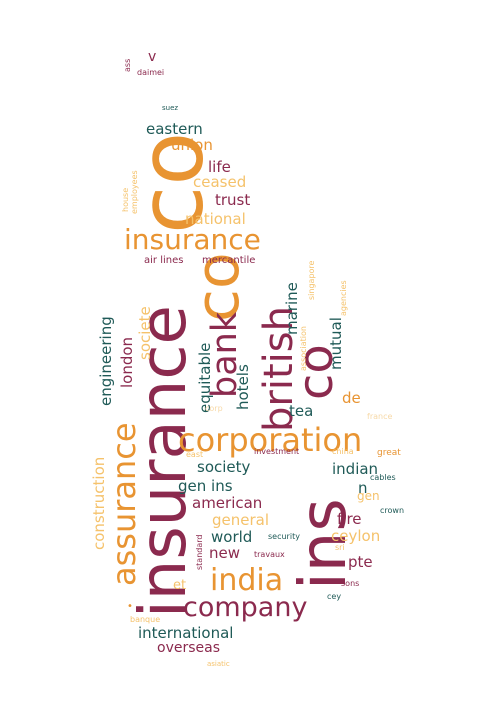 The width and height of the screenshot is (495, 702). What do you see at coordinates (349, 519) in the screenshot?
I see `word-fire: fire` at bounding box center [349, 519].